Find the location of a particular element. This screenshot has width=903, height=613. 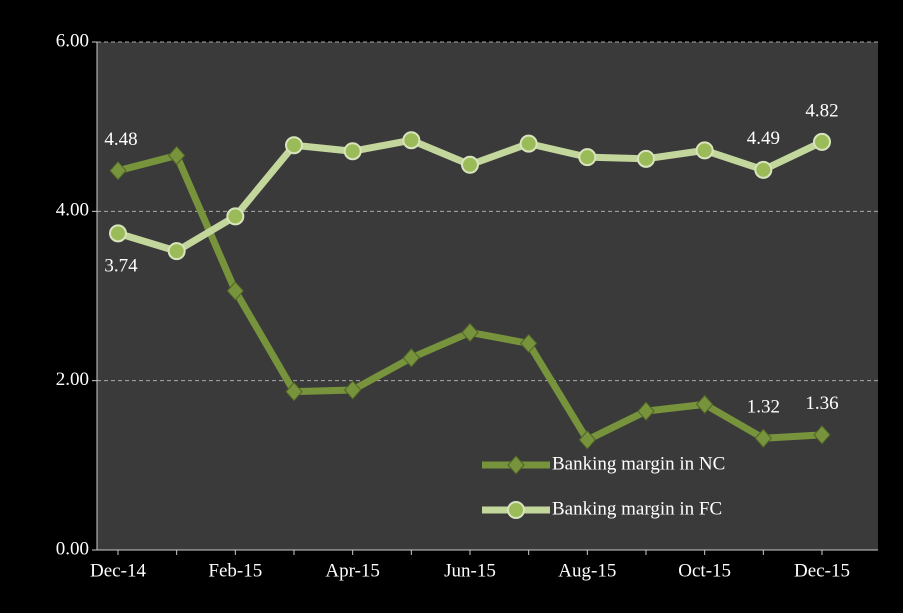

data-label: 4.48 is located at coordinates (120, 139).